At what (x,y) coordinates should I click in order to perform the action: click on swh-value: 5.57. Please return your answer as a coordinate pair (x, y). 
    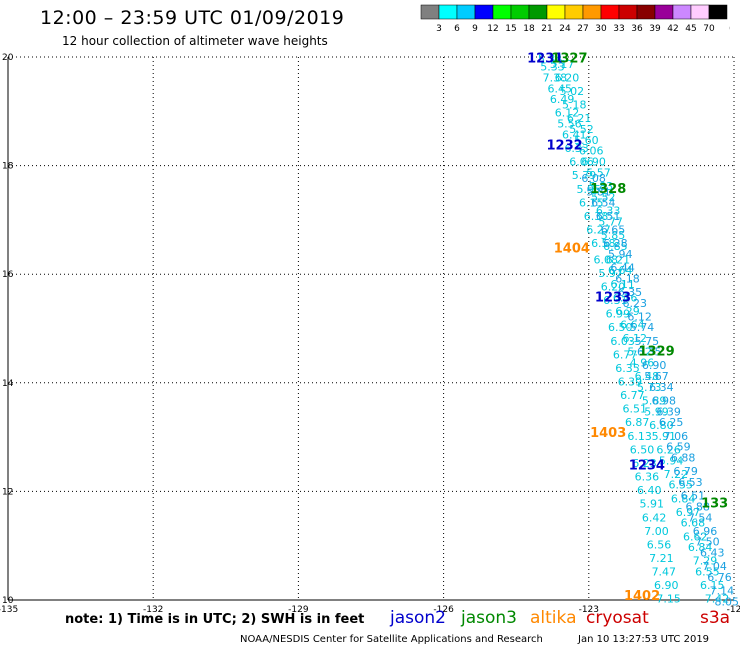
    Looking at the image, I should click on (598, 172).